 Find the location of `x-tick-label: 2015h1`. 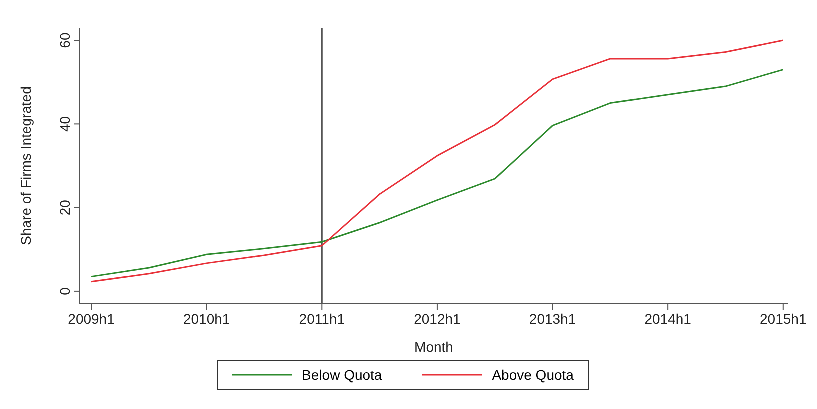

x-tick-label: 2015h1 is located at coordinates (783, 319).